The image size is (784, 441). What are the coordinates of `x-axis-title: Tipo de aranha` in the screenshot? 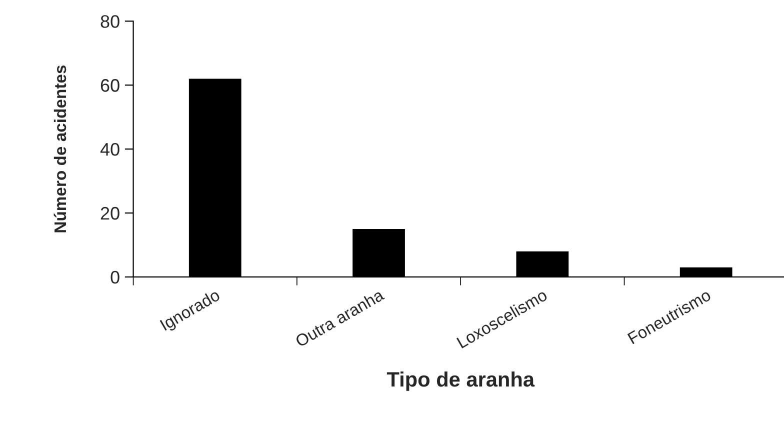 It's located at (460, 381).